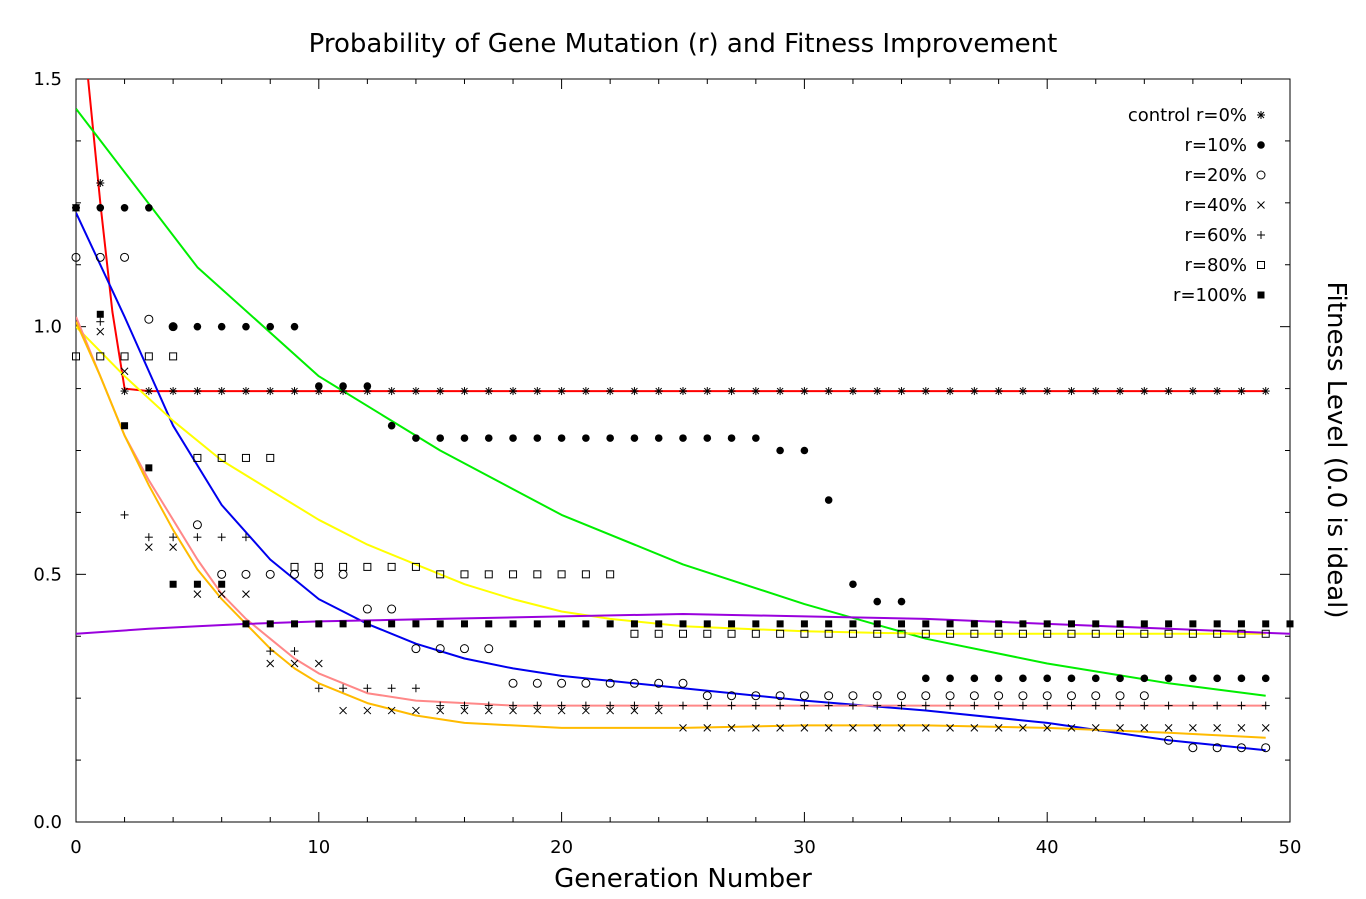 Image resolution: width=1366 pixels, height=899 pixels. Describe the element at coordinates (1216, 175) in the screenshot. I see `legend-label: r=20%` at that location.